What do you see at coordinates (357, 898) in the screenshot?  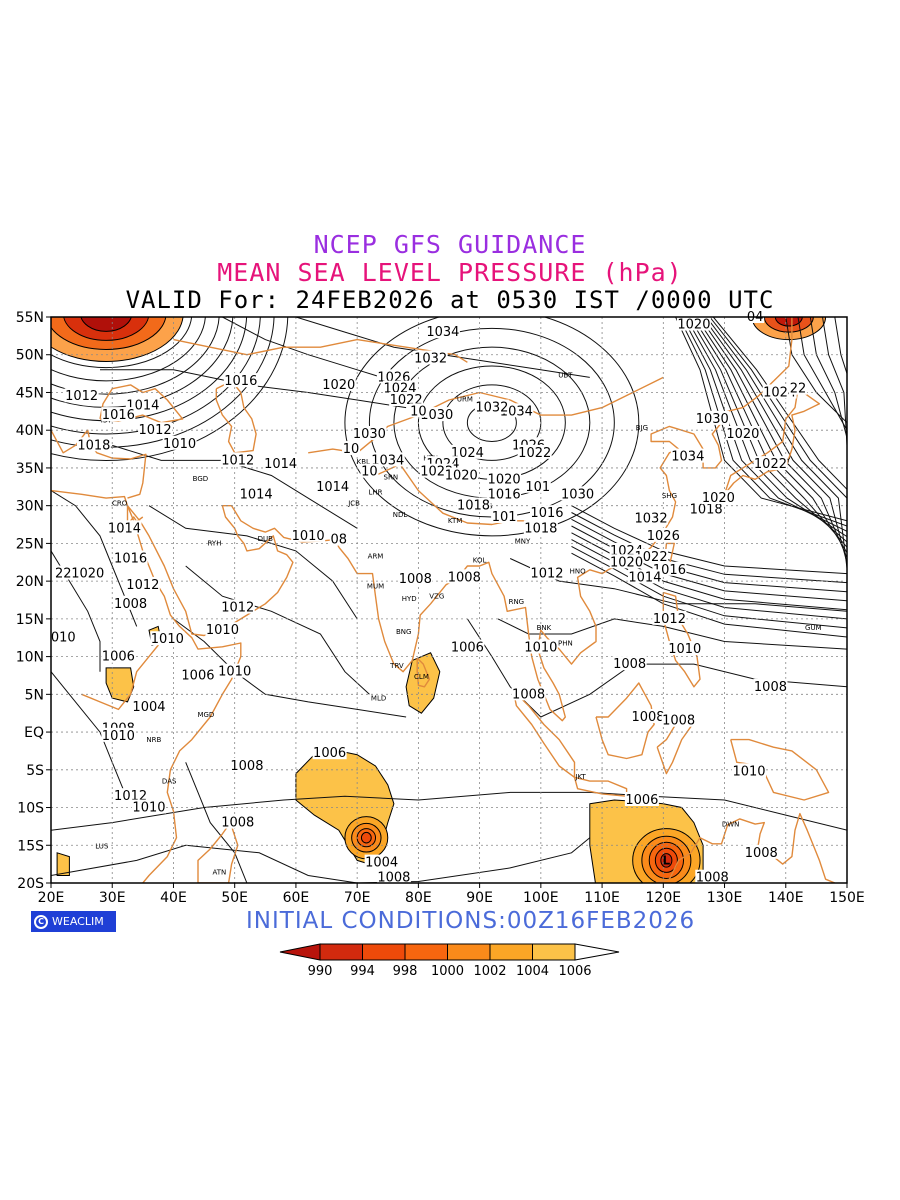 I see `lon-tick-label: 70E` at bounding box center [357, 898].